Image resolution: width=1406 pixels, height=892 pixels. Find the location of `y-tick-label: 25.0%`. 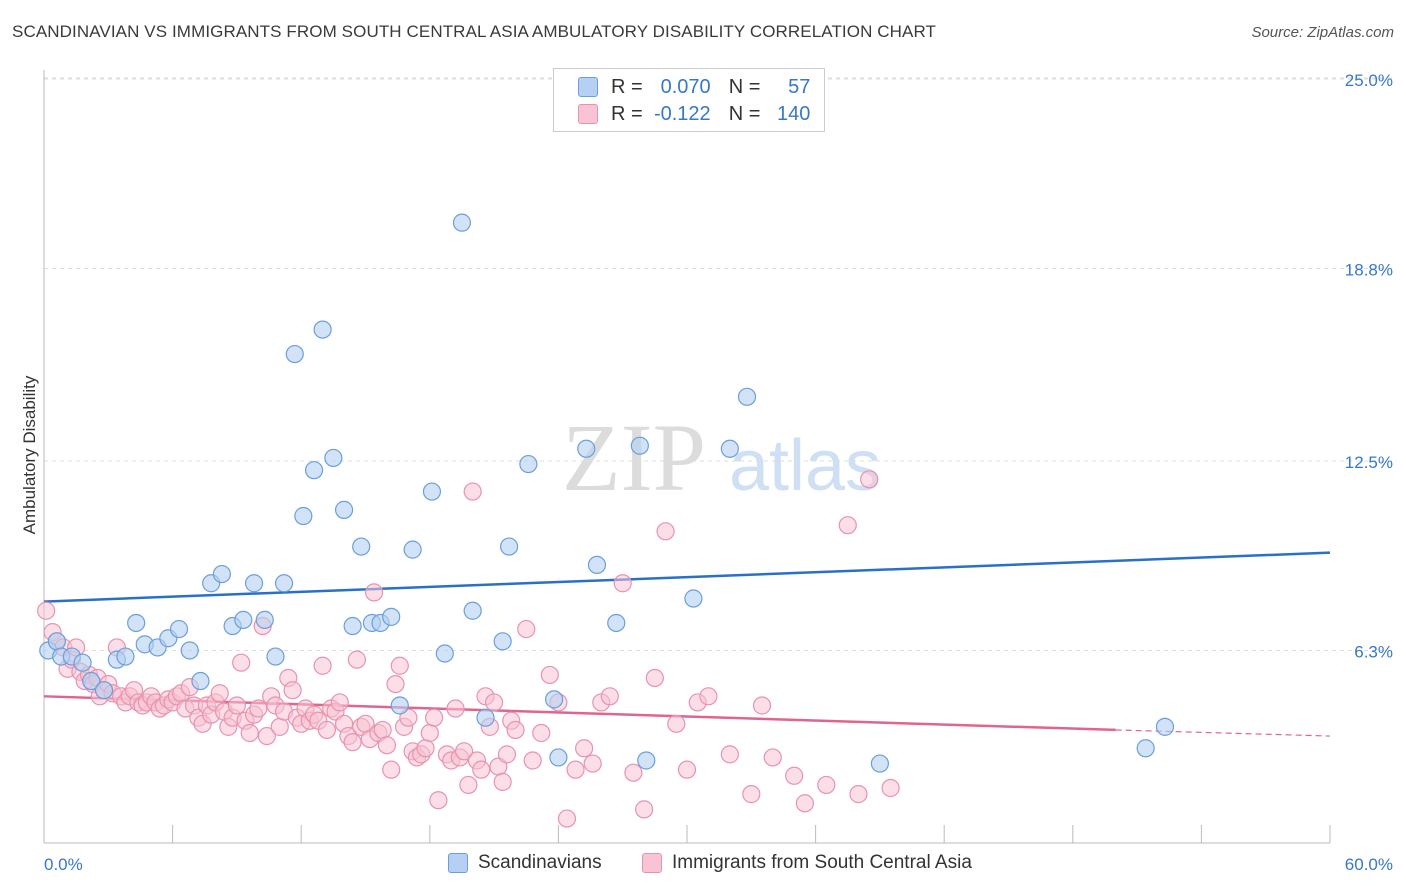

y-tick-label: 25.0% is located at coordinates (1369, 80).